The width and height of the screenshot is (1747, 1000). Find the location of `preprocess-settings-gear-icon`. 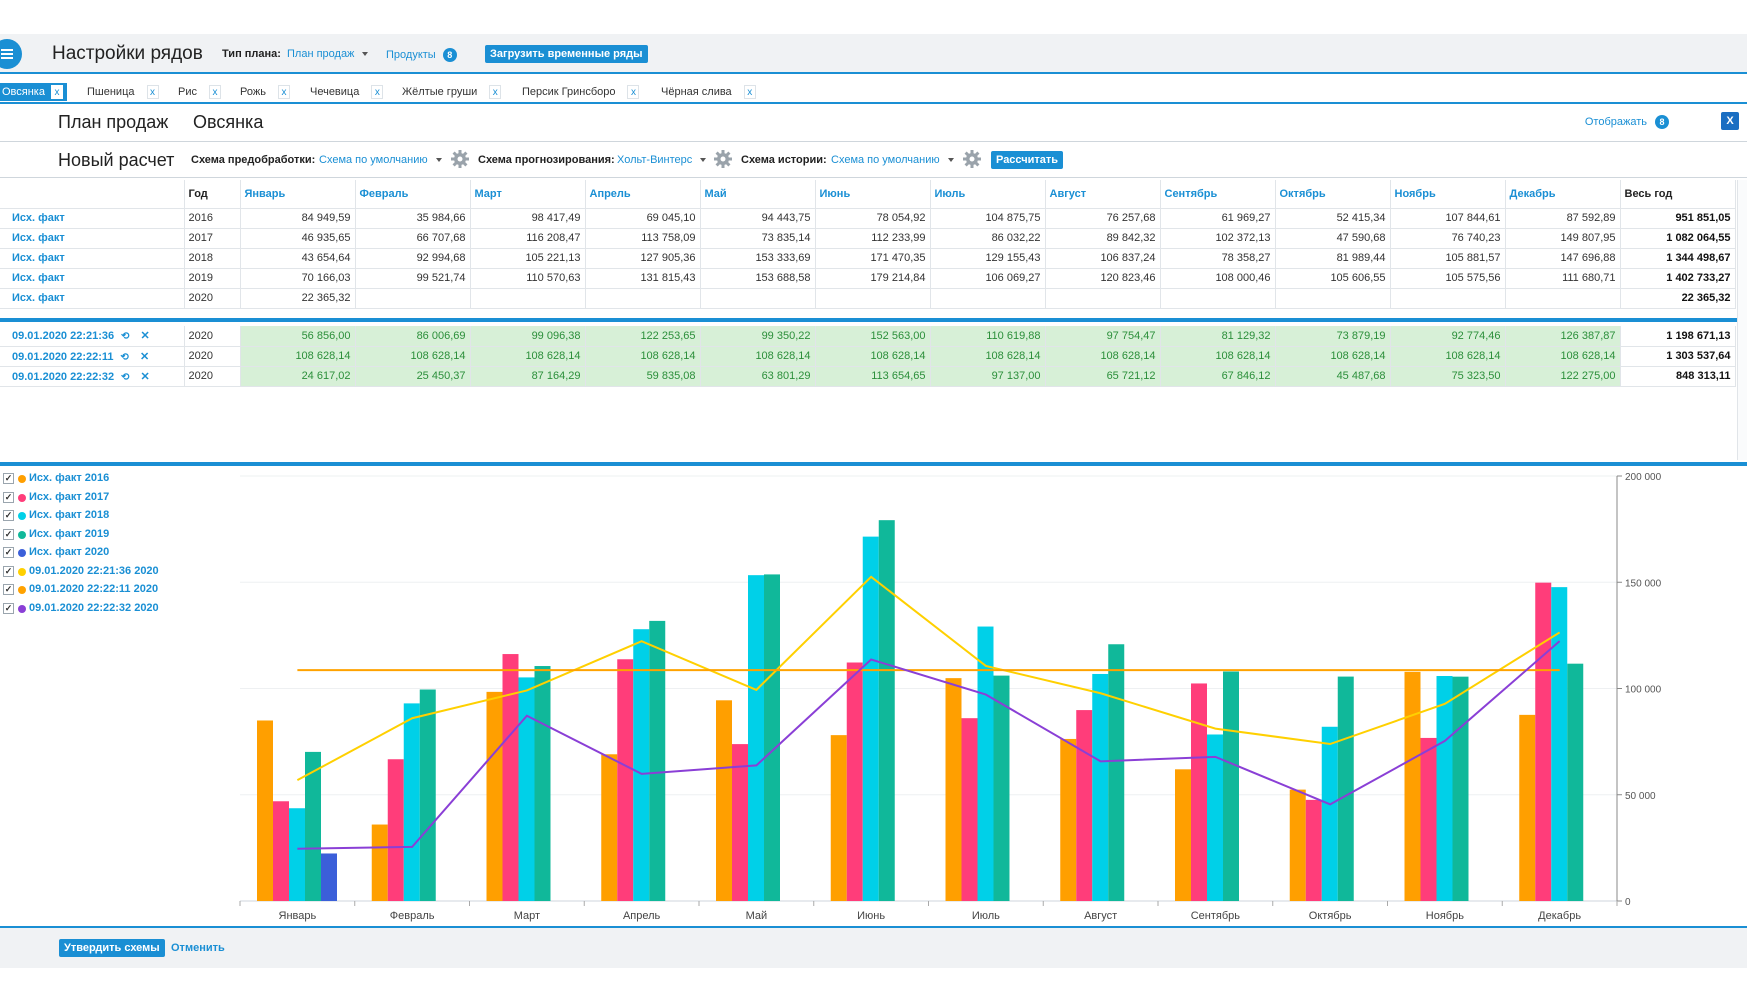

preprocess-settings-gear-icon is located at coordinates (460, 159).